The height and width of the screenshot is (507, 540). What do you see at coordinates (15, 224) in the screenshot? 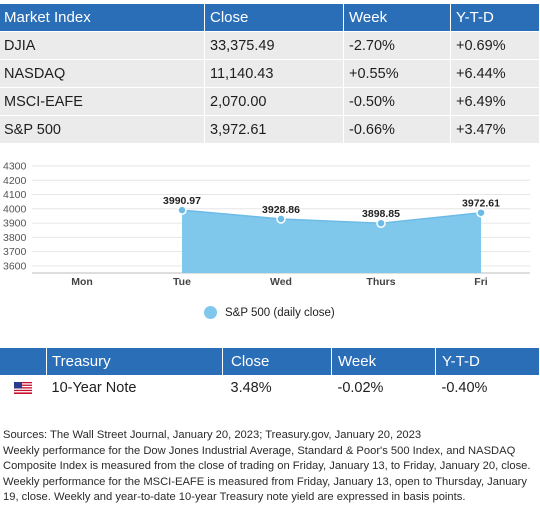
I see `y-tick-label: 3900` at bounding box center [15, 224].